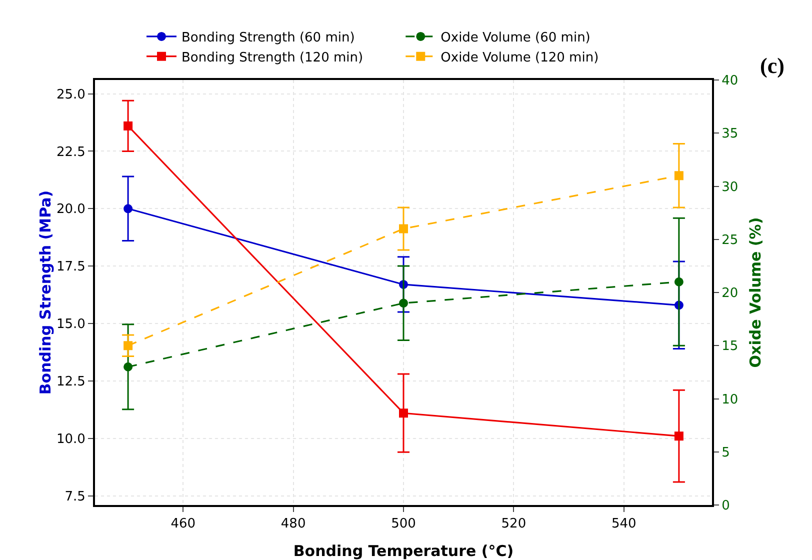 The width and height of the screenshot is (812, 560). What do you see at coordinates (730, 400) in the screenshot?
I see `y2-tick-label: 10` at bounding box center [730, 400].